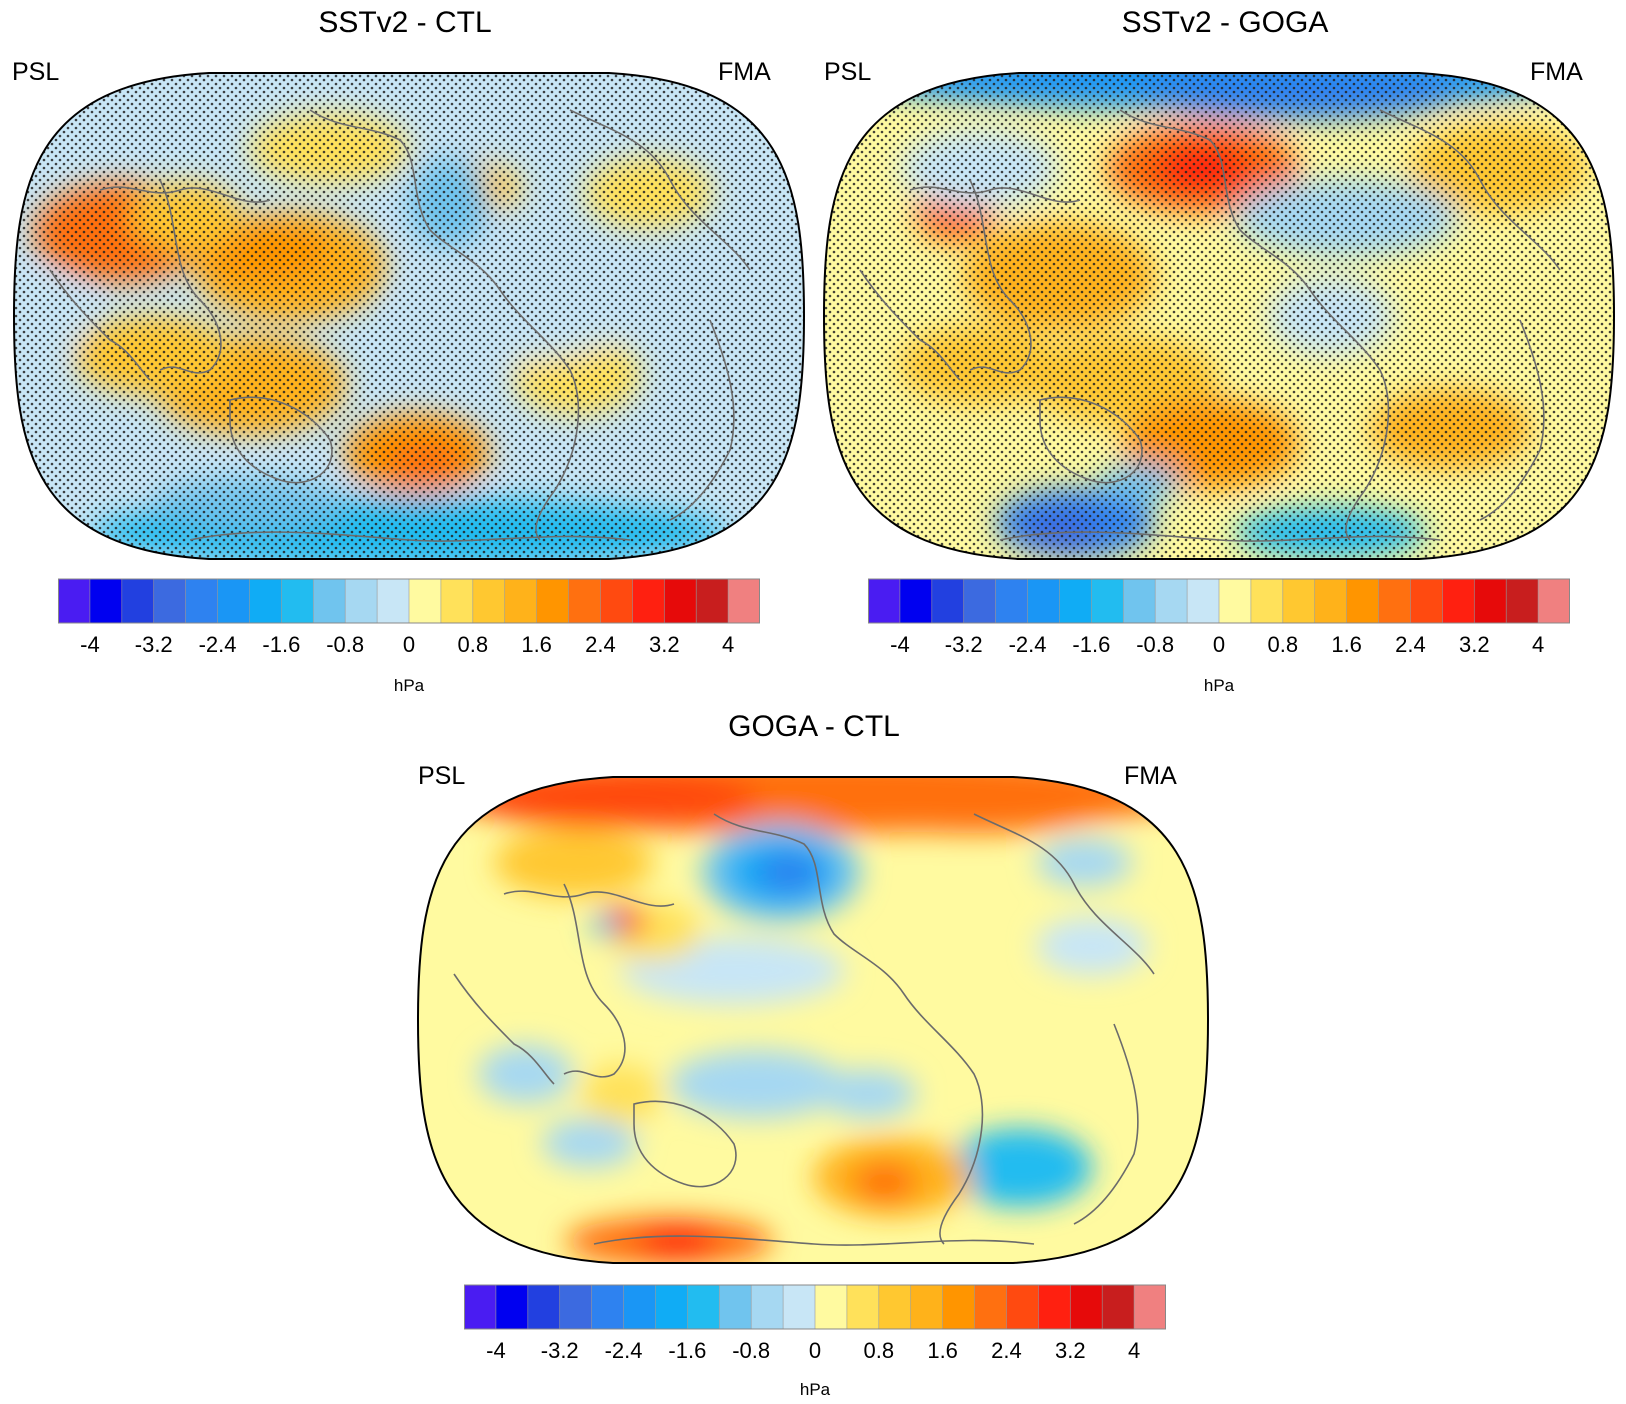 The width and height of the screenshot is (1626, 1404). I want to click on season-label: FMA, so click(744, 72).